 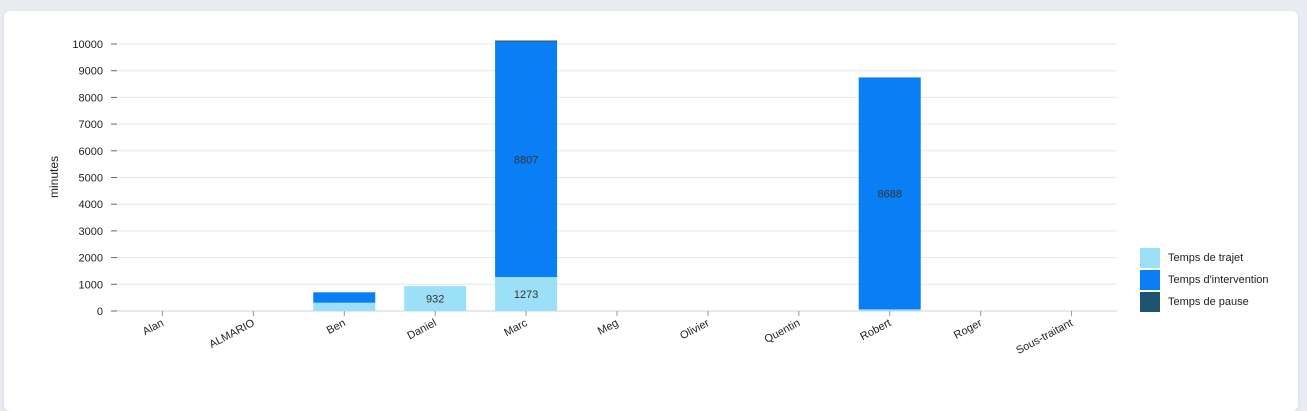 I want to click on x-tick-label: Olivier, so click(x=694, y=329).